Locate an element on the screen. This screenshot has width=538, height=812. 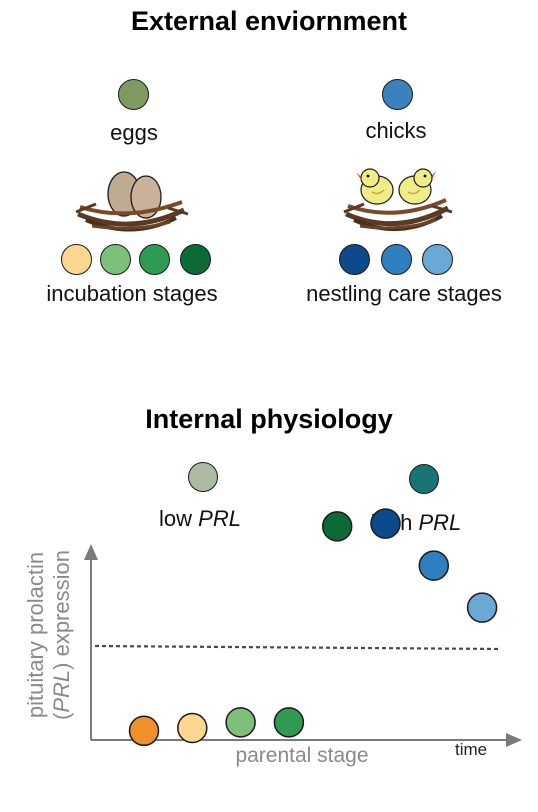
y-axis-label-line2: (PRL) expression is located at coordinates (62, 635).